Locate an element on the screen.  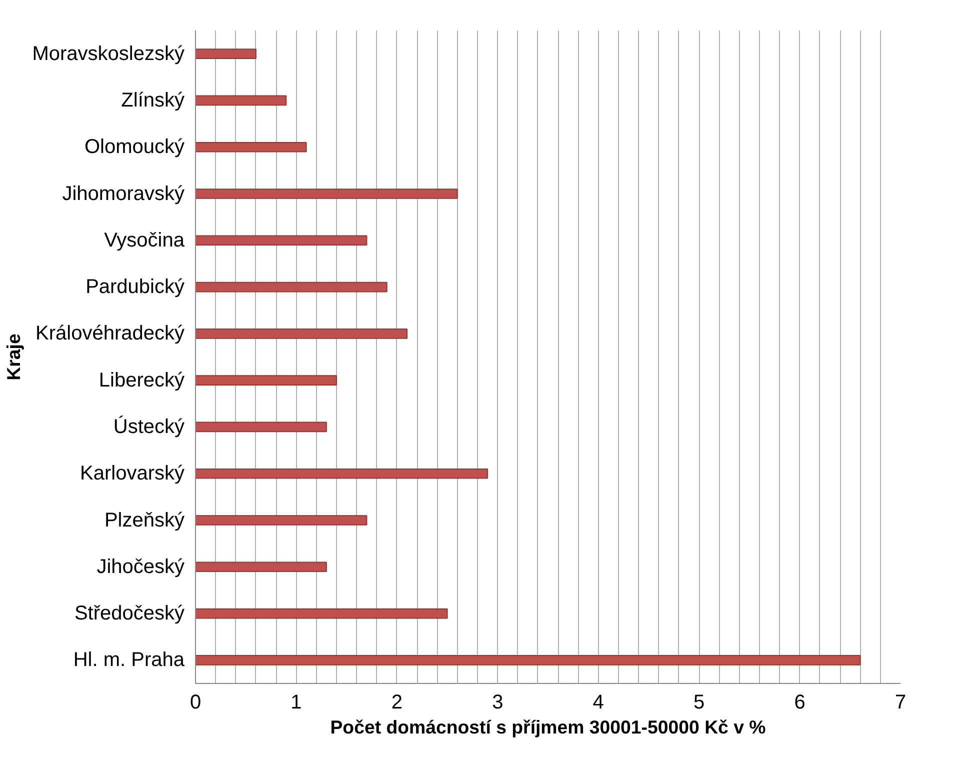
x-tick-label: 4 is located at coordinates (598, 703).